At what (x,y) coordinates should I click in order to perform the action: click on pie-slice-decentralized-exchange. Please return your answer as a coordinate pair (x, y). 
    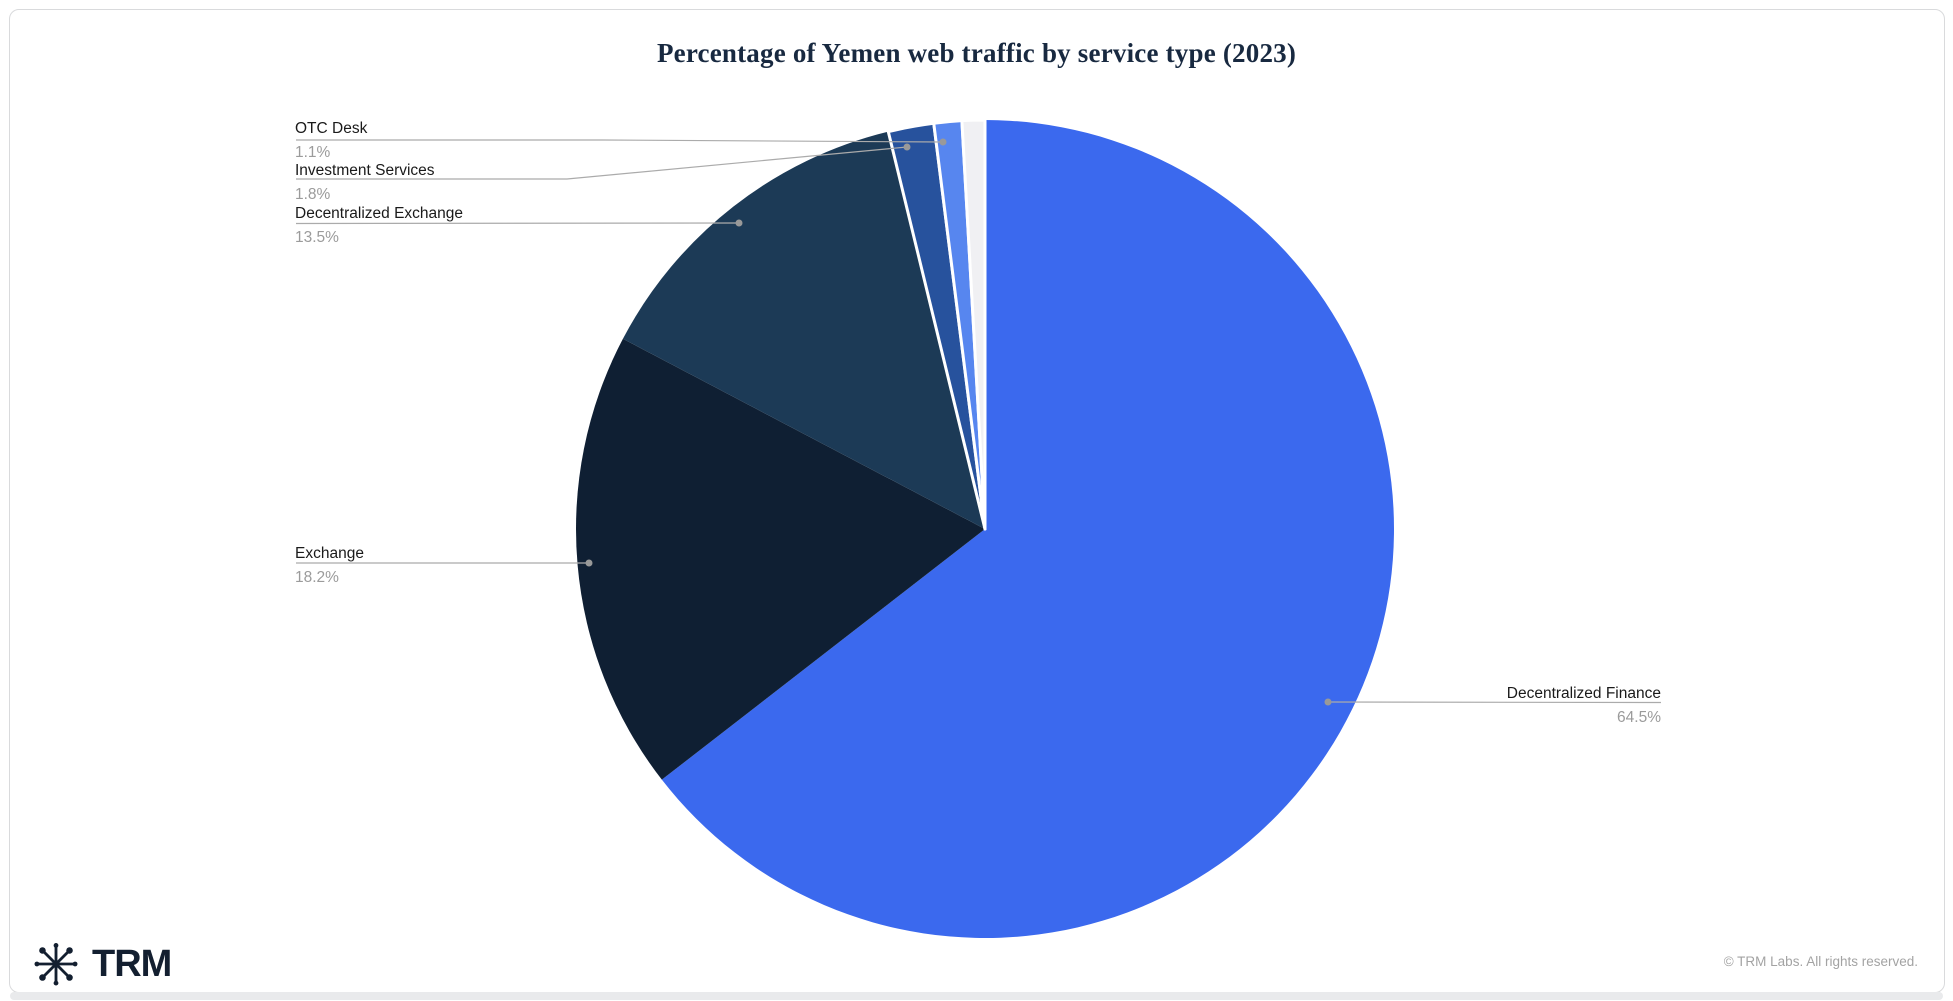
    Looking at the image, I should click on (803, 330).